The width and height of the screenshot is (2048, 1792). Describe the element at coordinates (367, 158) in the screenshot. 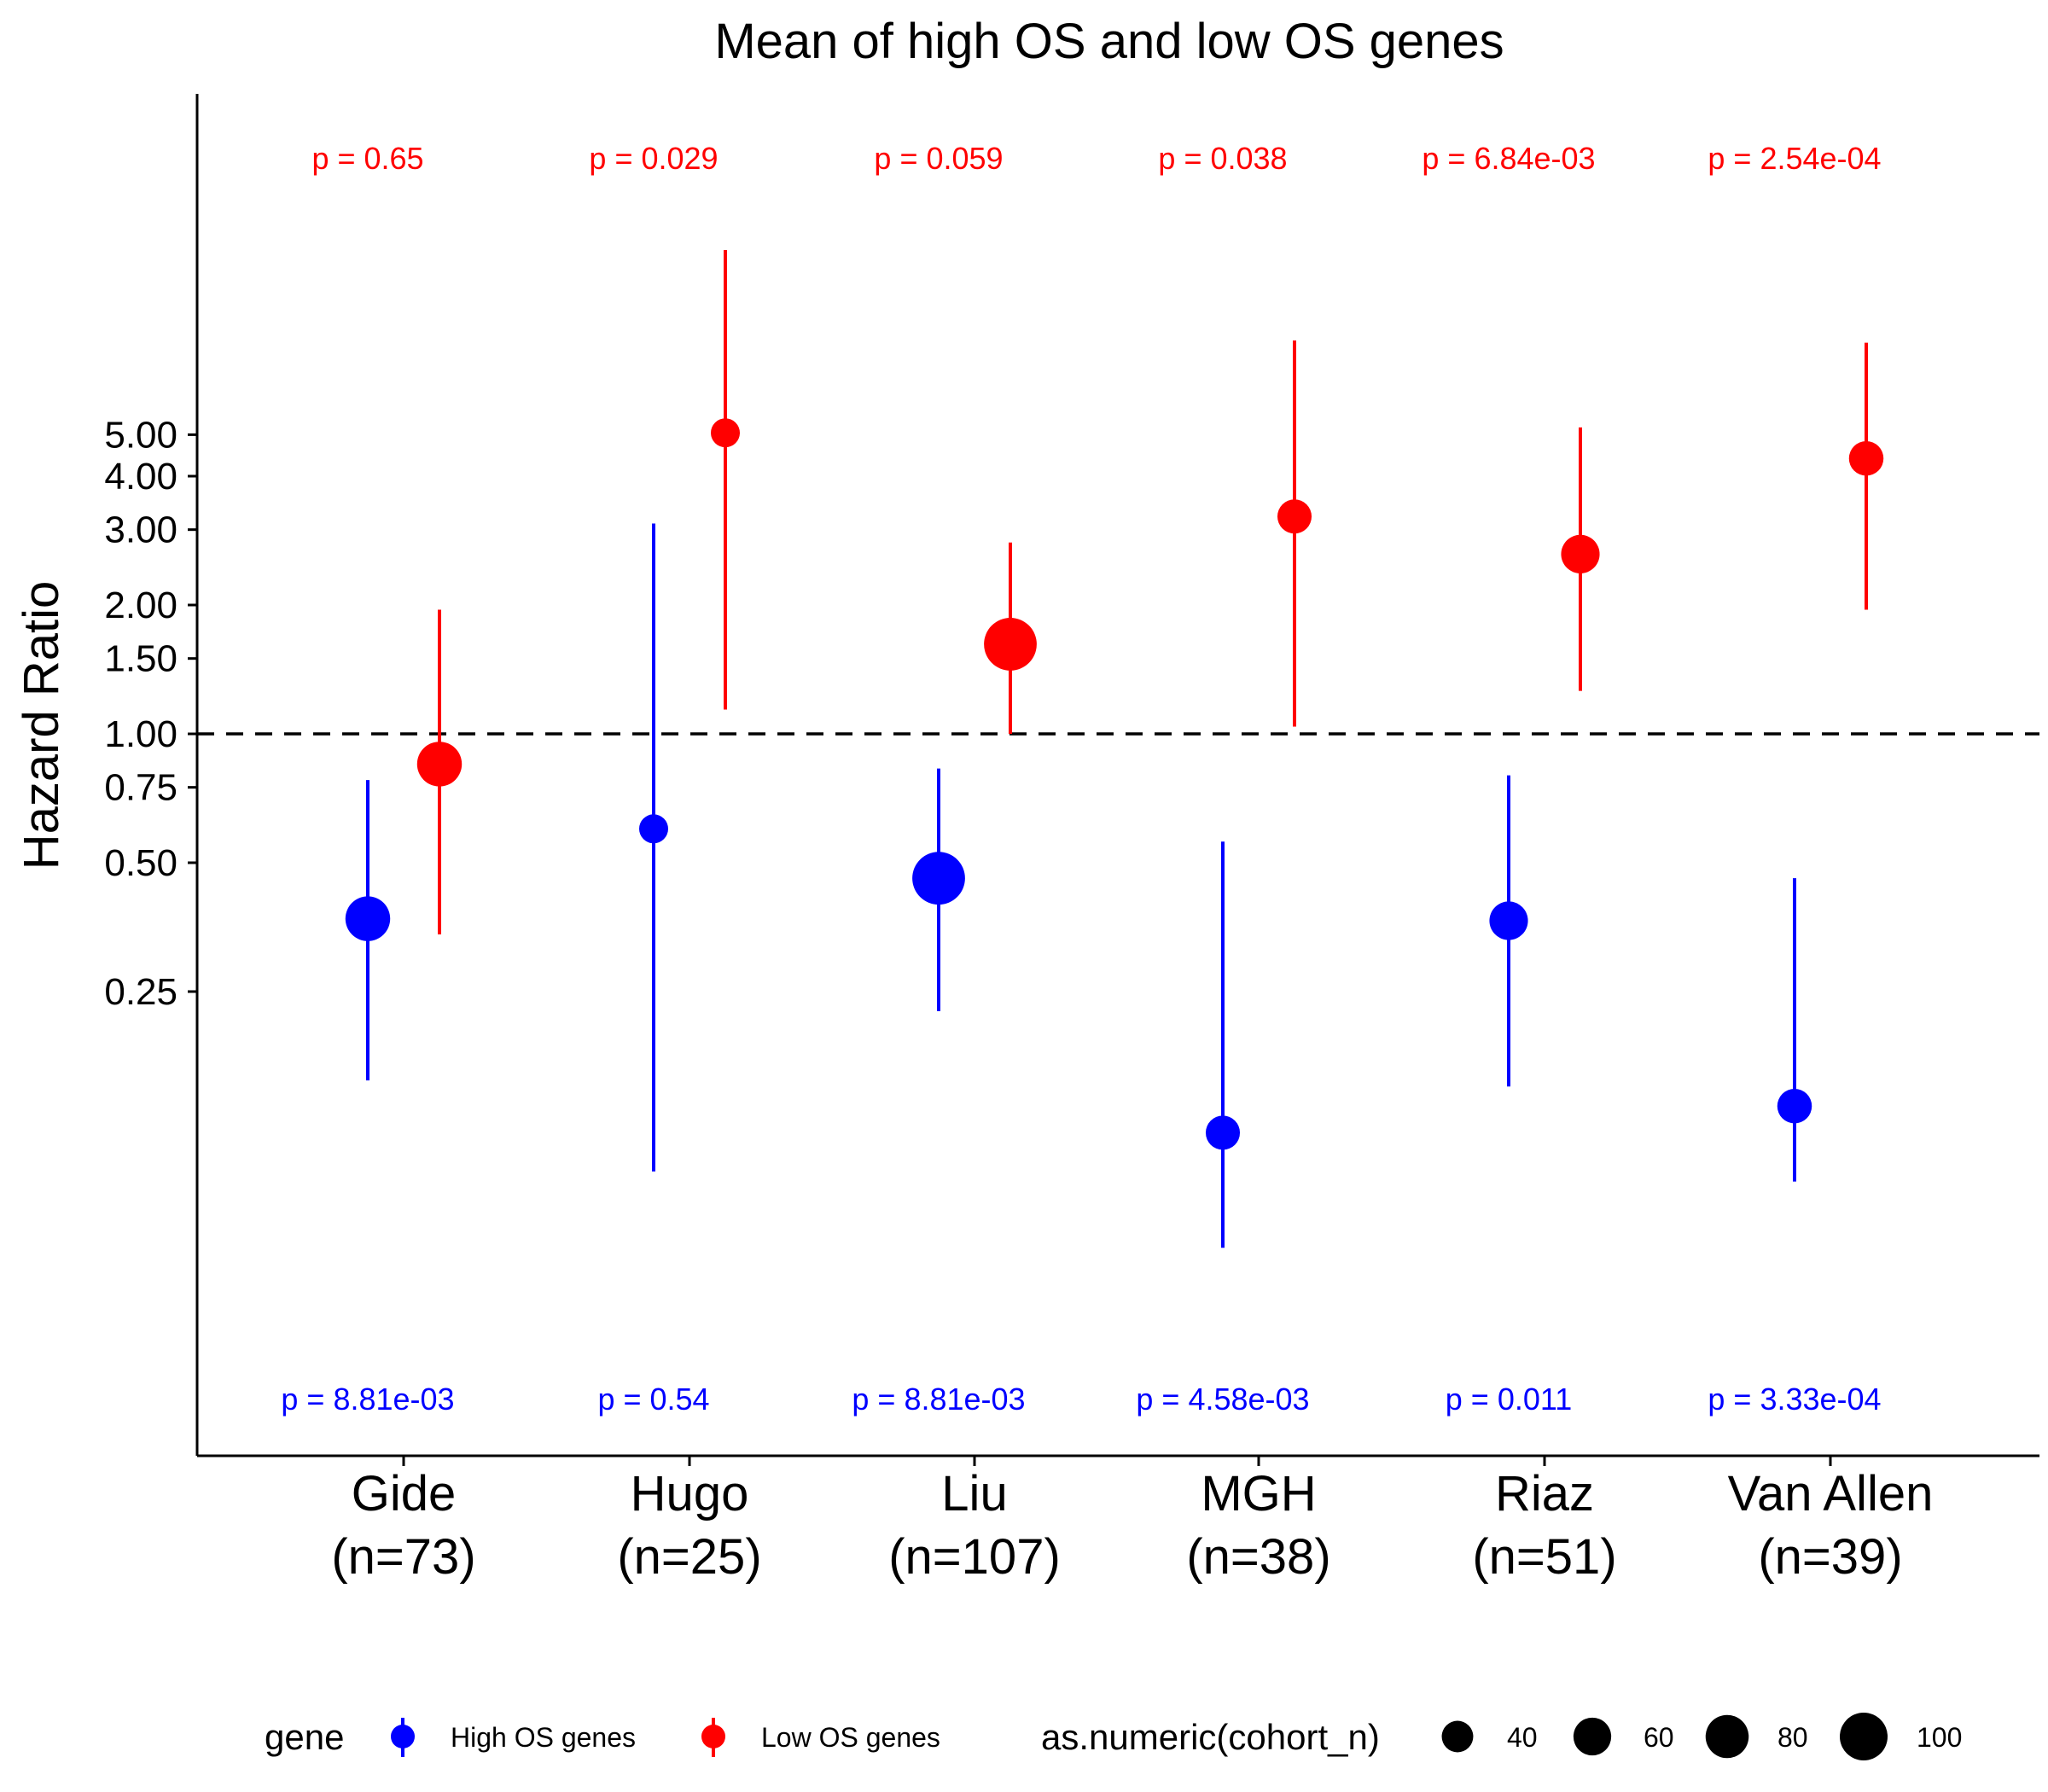

I see `p-value-label: p = 0.65` at that location.